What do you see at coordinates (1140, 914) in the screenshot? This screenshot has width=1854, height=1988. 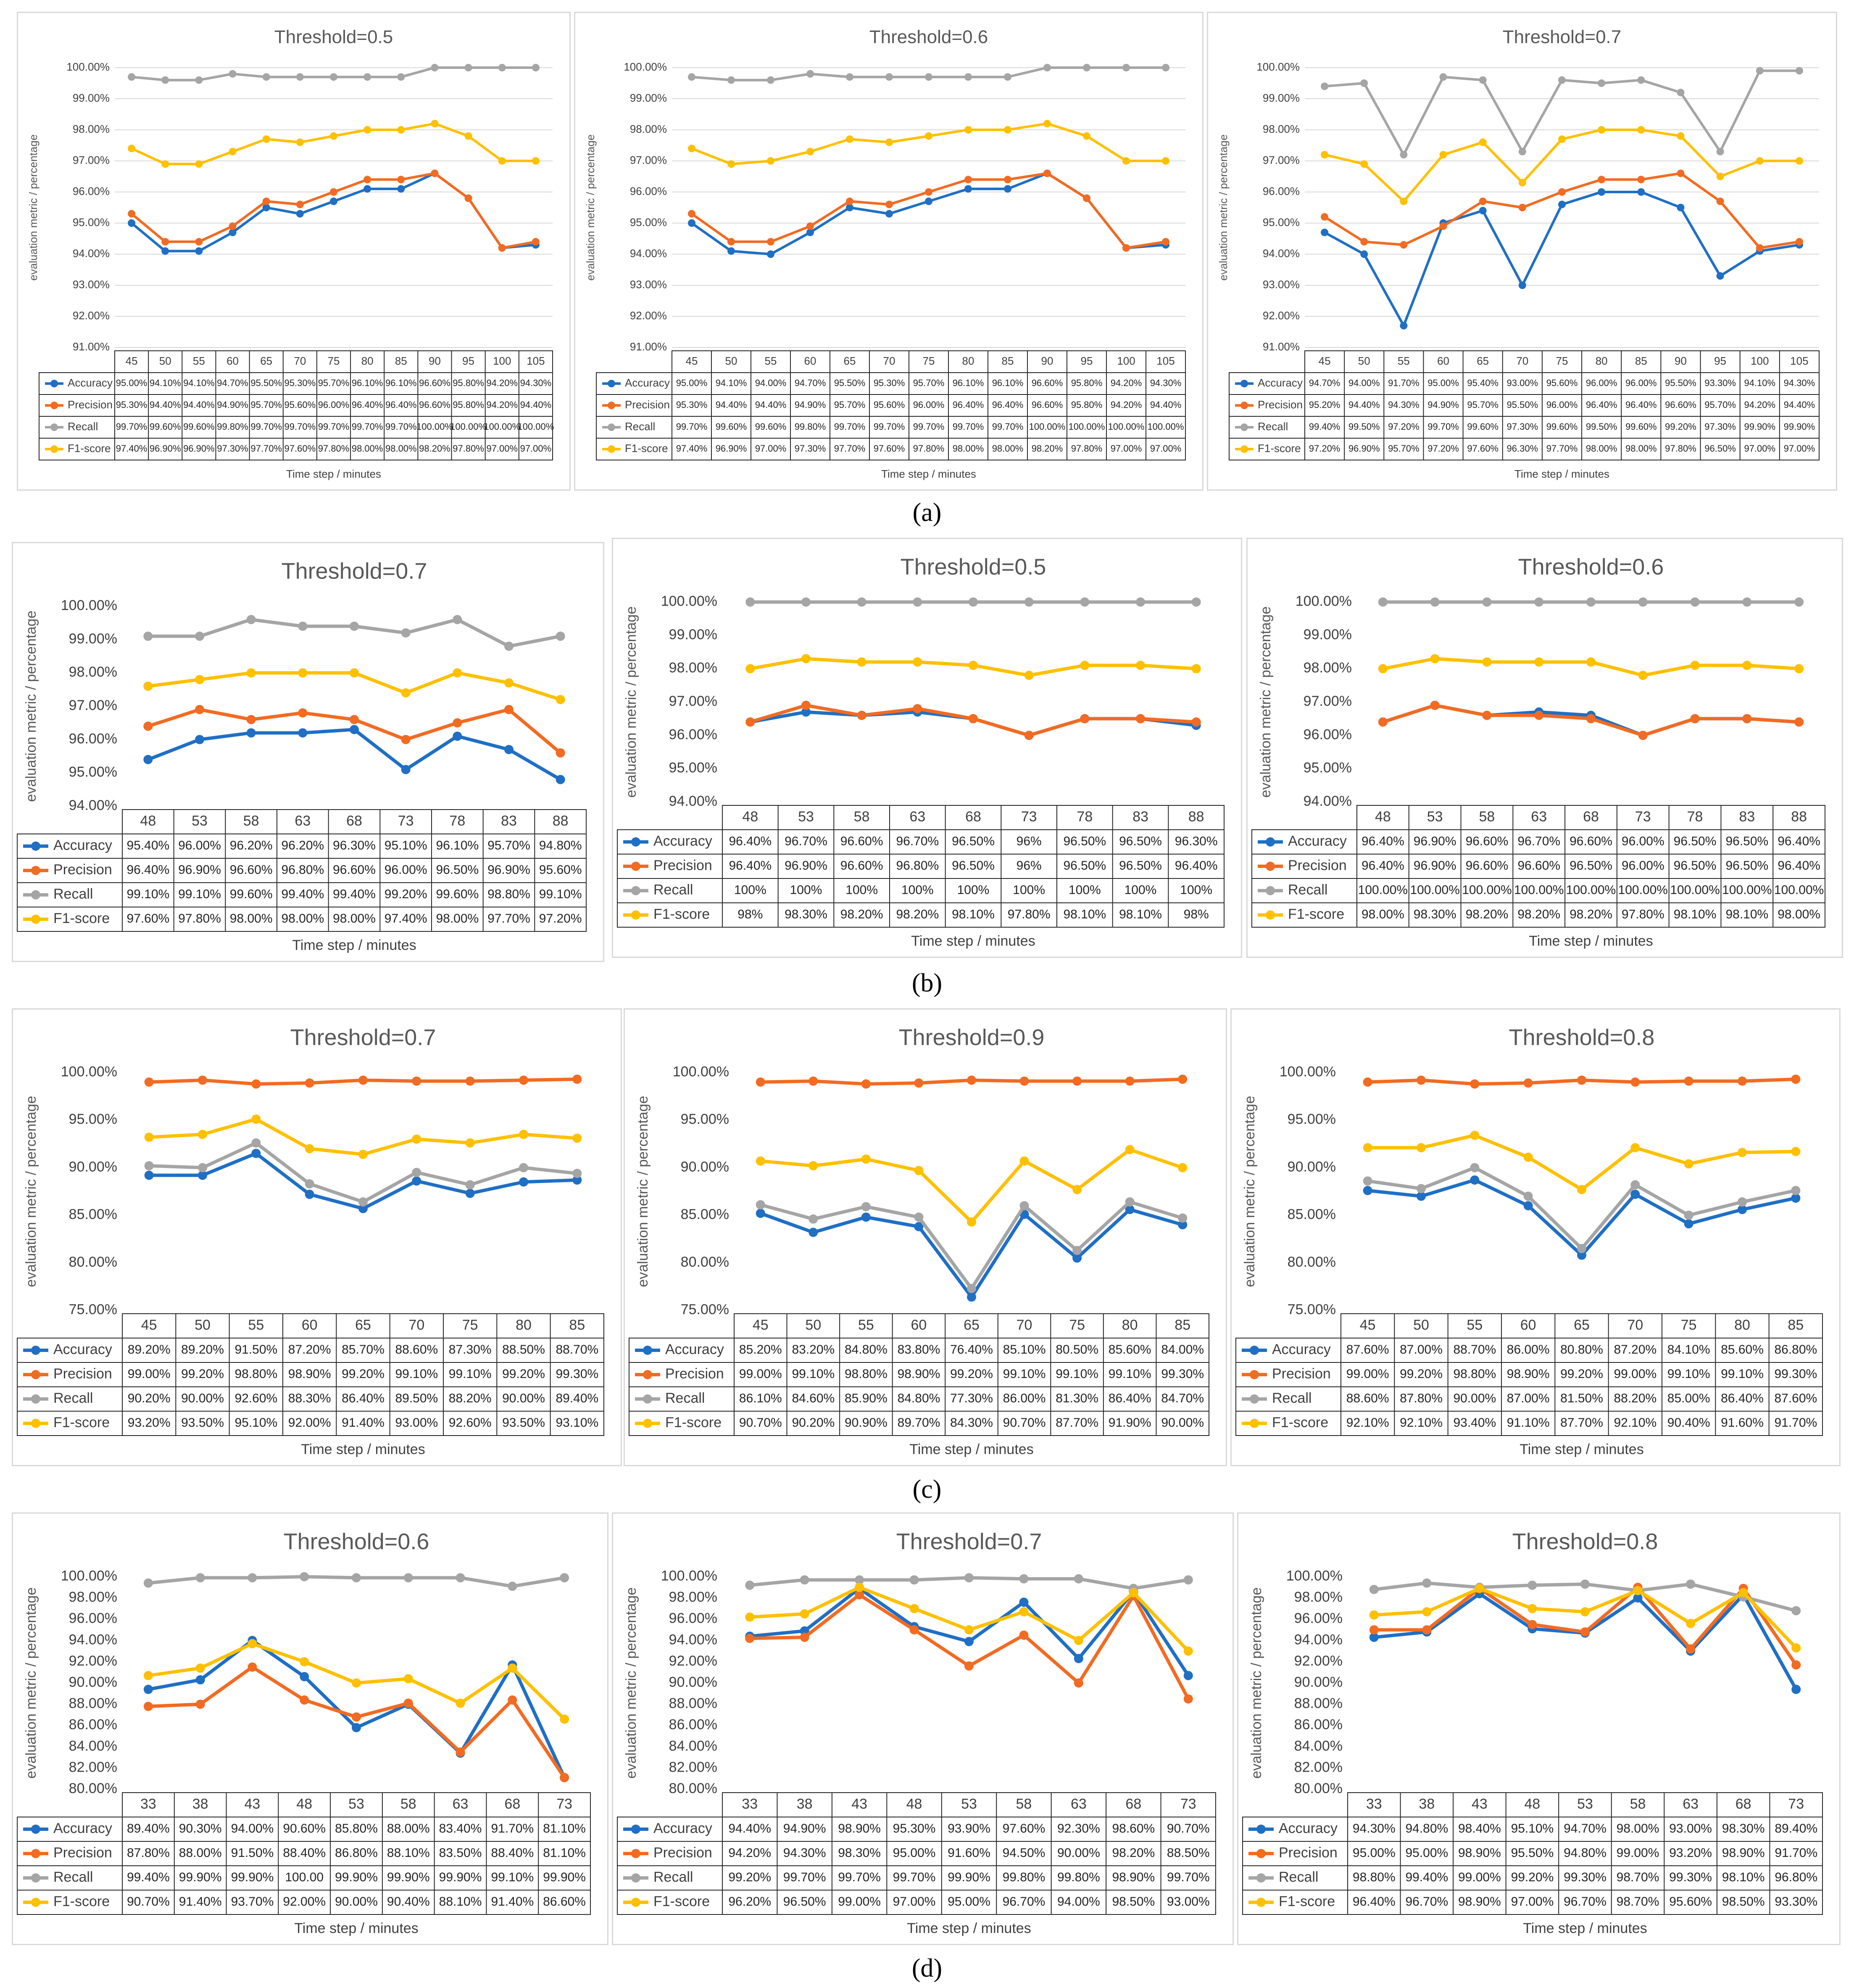 I see `data-label: 98.10%` at bounding box center [1140, 914].